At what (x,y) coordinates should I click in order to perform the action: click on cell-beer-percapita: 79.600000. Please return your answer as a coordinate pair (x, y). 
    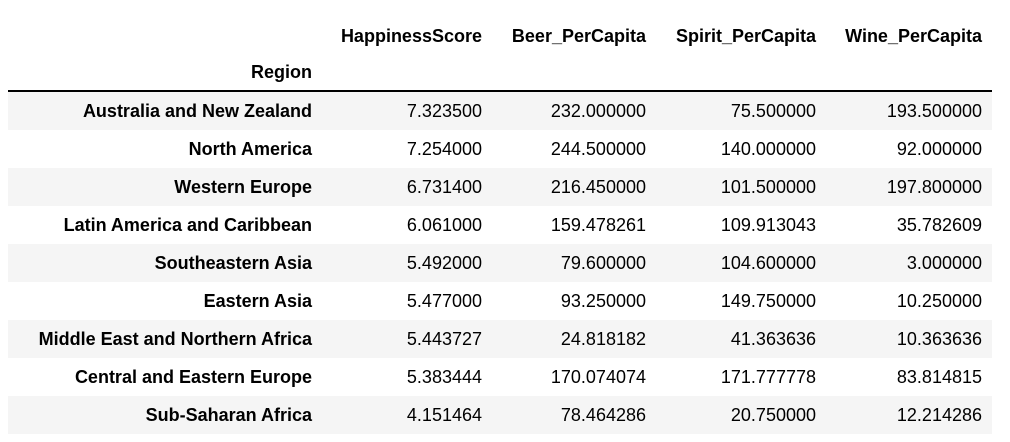
    Looking at the image, I should click on (603, 263).